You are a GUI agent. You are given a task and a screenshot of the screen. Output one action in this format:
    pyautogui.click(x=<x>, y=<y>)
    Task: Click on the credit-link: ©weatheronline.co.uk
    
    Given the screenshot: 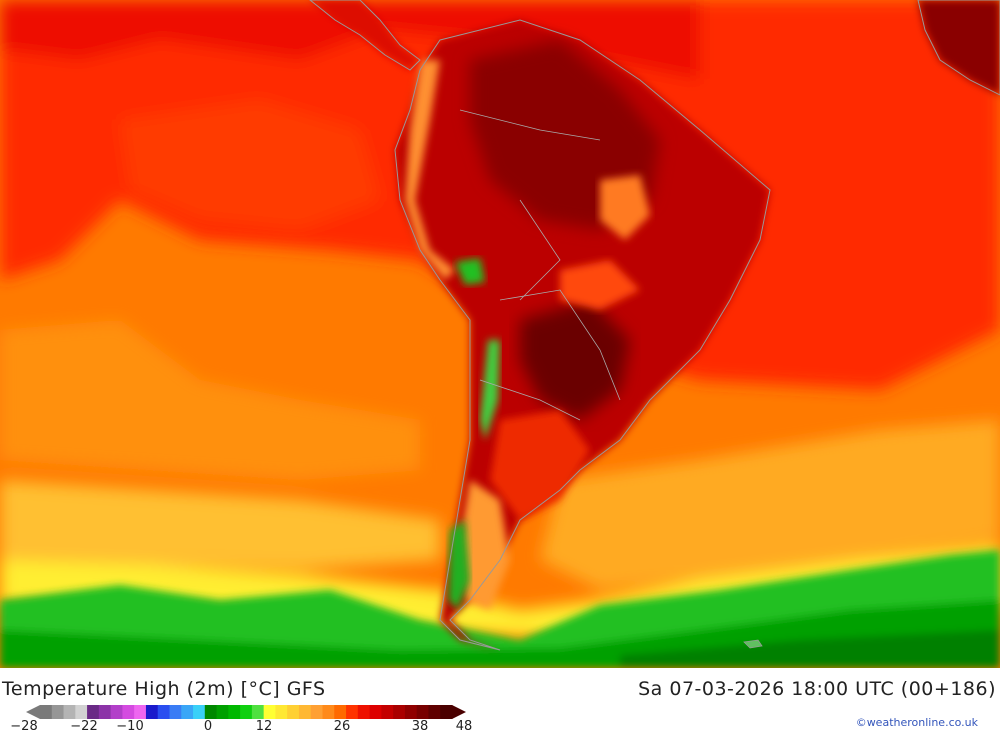 What is the action you would take?
    pyautogui.click(x=916, y=722)
    